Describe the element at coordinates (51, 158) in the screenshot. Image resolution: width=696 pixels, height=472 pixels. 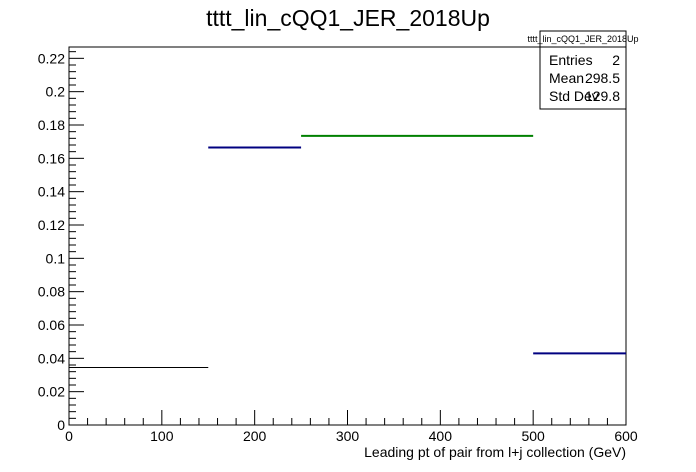
I see `y-tick-label: 0.16` at that location.